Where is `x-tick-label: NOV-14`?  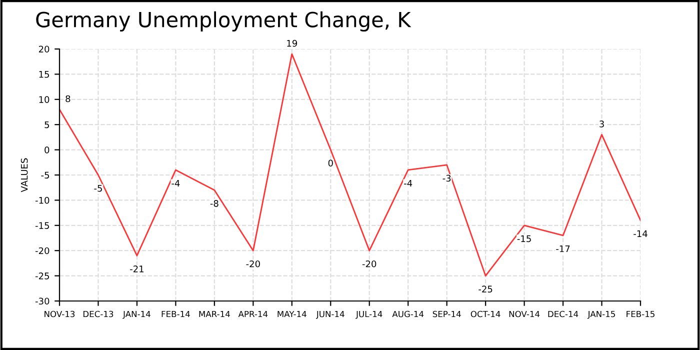
x-tick-label: NOV-14 is located at coordinates (524, 314).